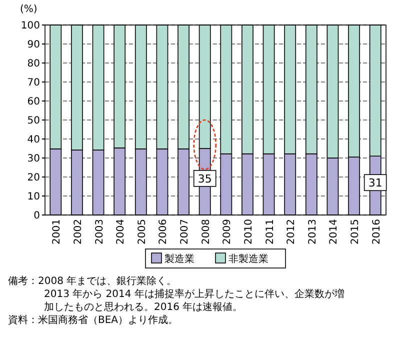 The height and width of the screenshot is (345, 394). Describe the element at coordinates (185, 231) in the screenshot. I see `x-tick-label: 2007` at that location.